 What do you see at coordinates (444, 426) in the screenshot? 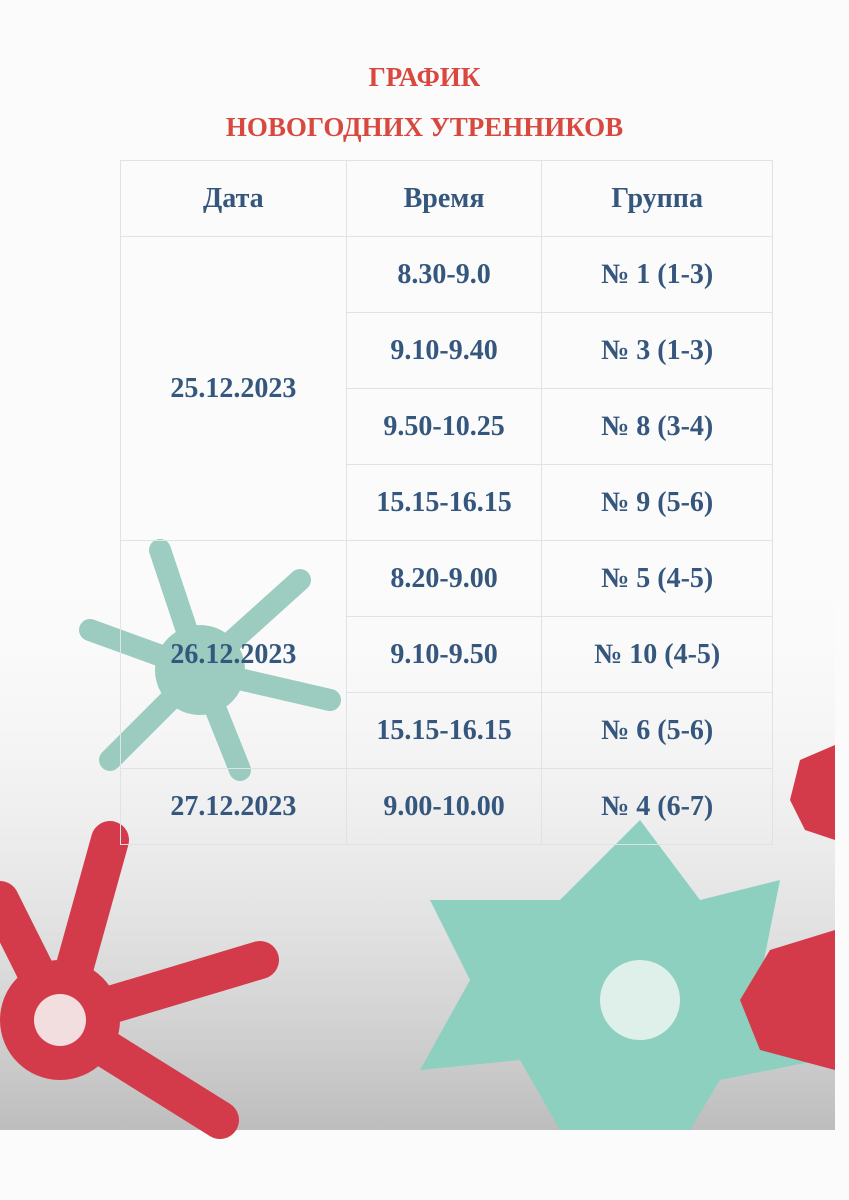
I see `time-cell: 9.50-10.25` at bounding box center [444, 426].